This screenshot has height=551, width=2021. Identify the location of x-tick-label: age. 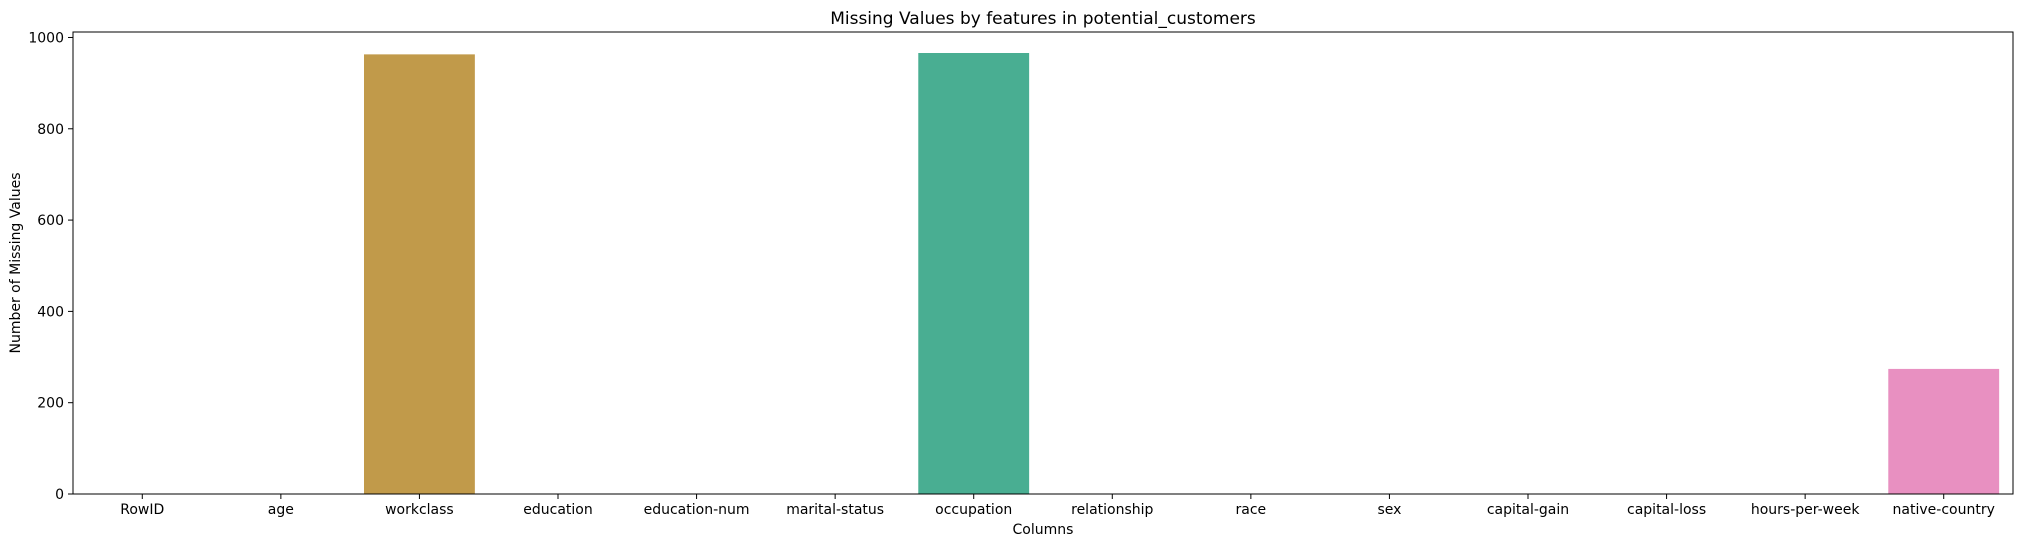
(281, 510).